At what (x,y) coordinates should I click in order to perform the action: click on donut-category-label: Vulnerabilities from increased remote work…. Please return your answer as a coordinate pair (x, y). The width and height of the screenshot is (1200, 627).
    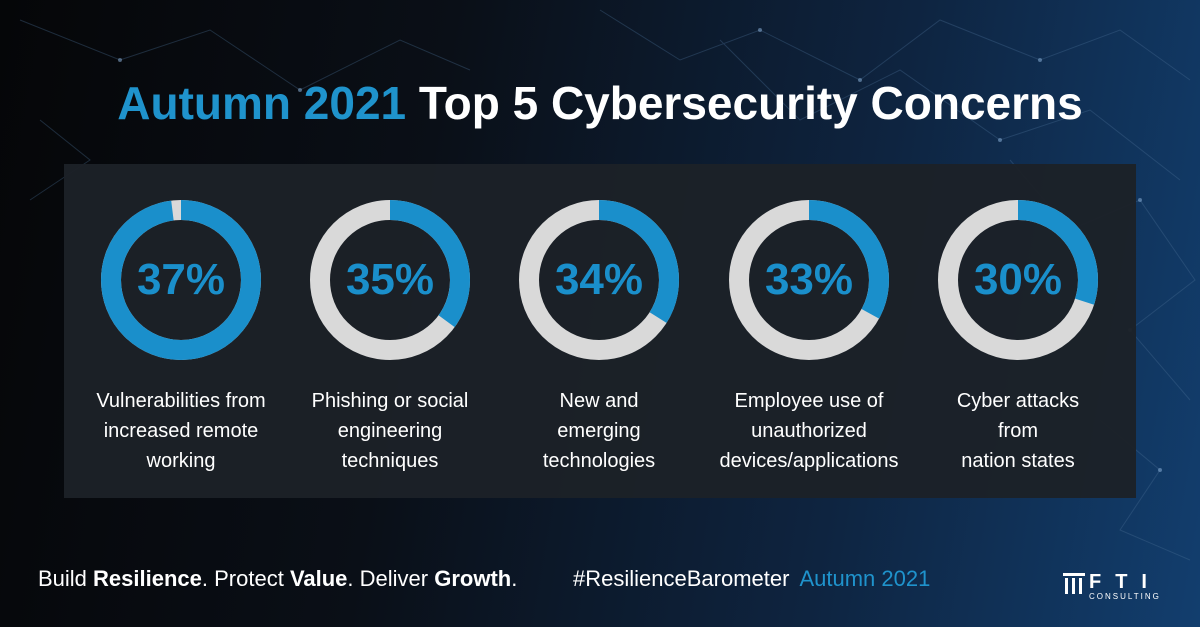
    Looking at the image, I should click on (181, 431).